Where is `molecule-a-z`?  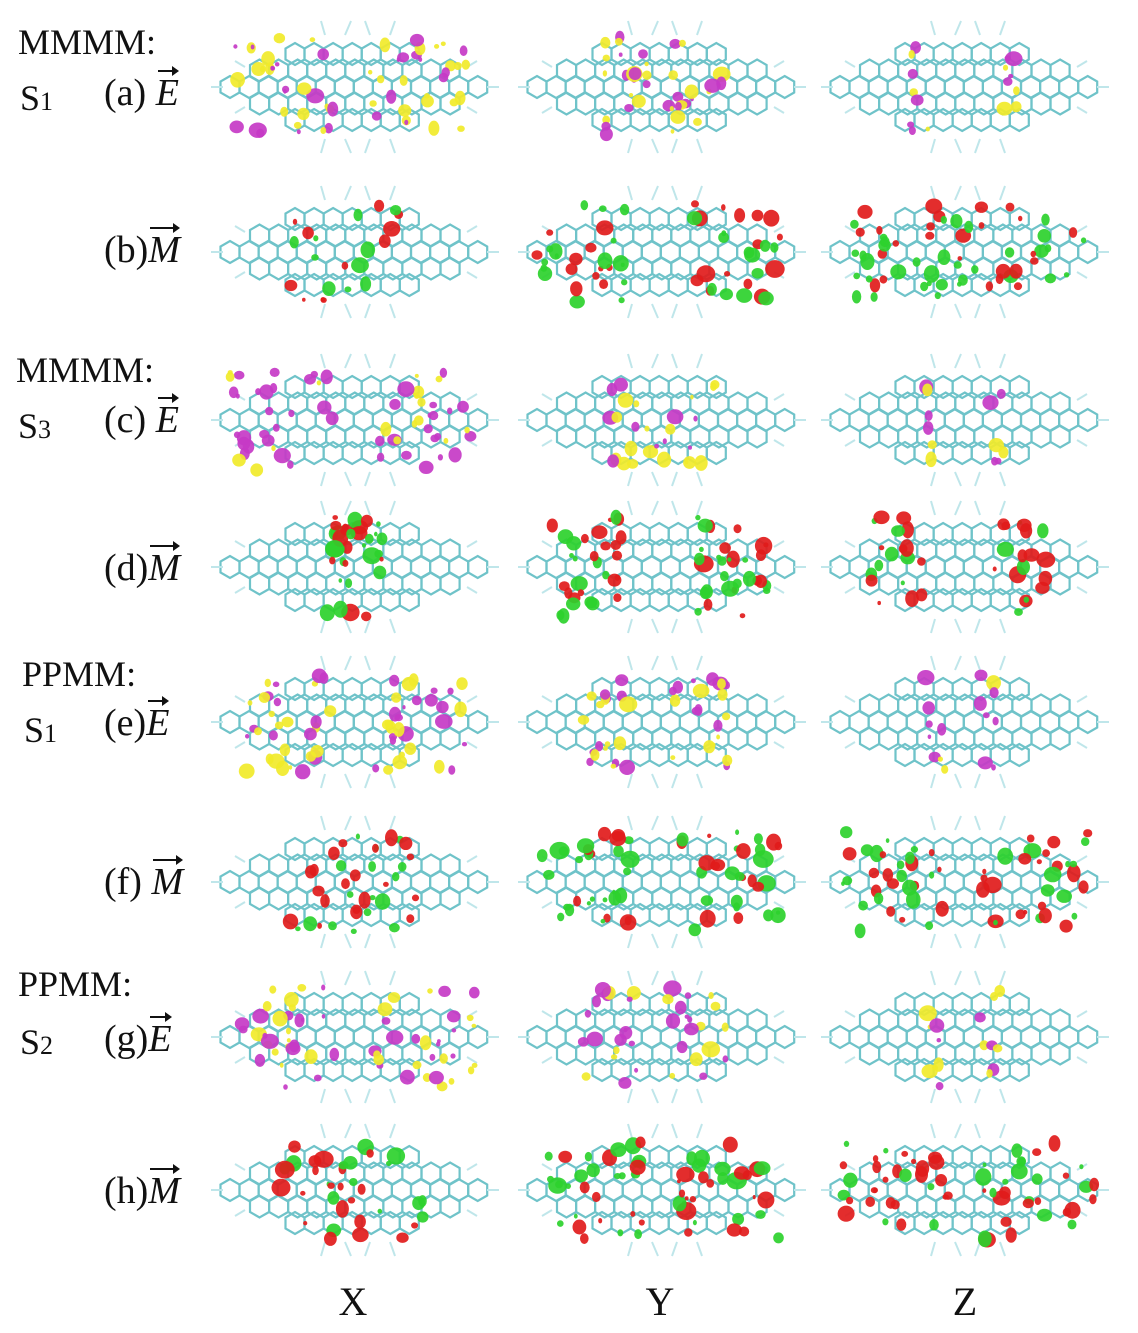
molecule-a-z is located at coordinates (965, 87).